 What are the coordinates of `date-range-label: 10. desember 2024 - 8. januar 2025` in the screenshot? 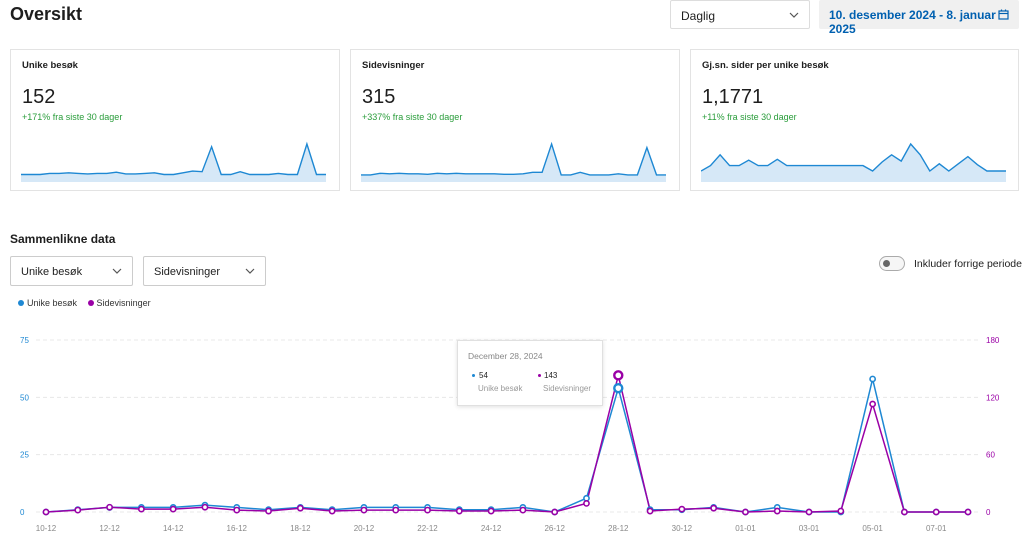 It's located at (912, 22).